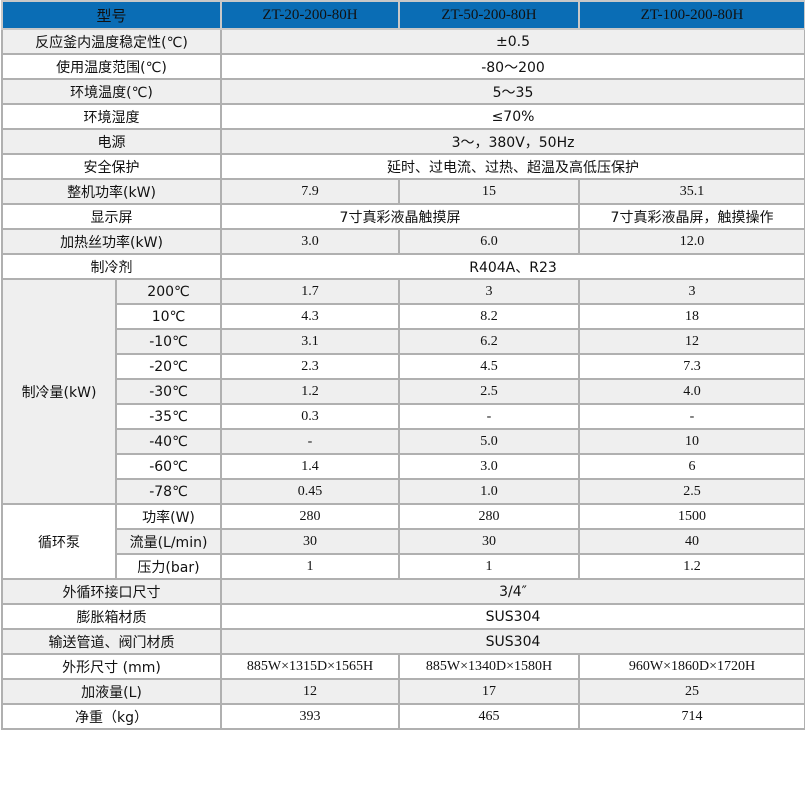 The height and width of the screenshot is (790, 805). What do you see at coordinates (691, 716) in the screenshot?
I see `value-cell: 714` at bounding box center [691, 716].